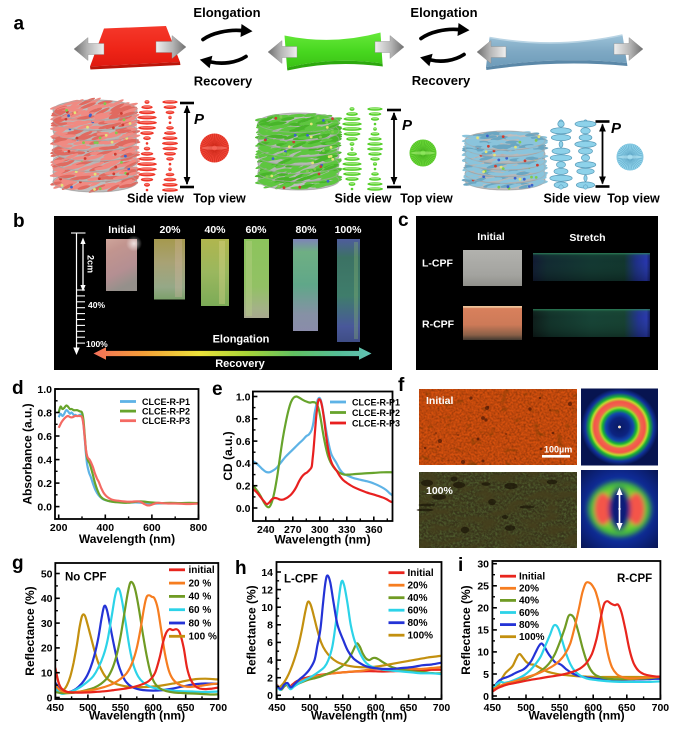  What do you see at coordinates (347, 530) in the screenshot?
I see `svg-text: 330` at bounding box center [347, 530].